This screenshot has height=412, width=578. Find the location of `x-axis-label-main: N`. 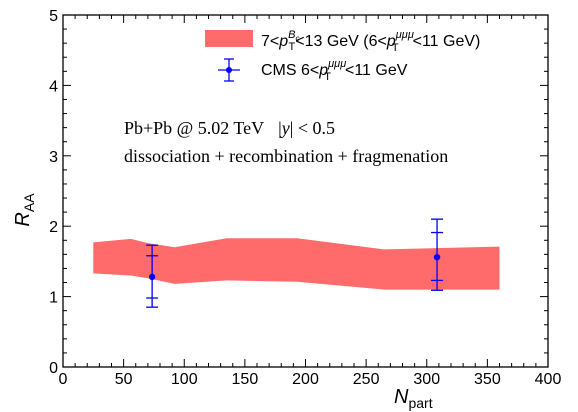

x-axis-label-main: N is located at coordinates (401, 397).